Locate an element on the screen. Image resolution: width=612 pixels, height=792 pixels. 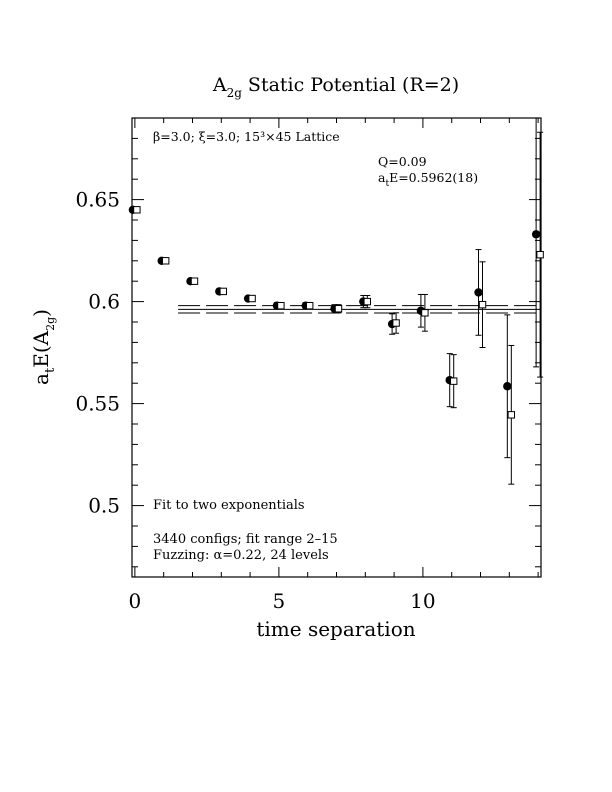
x-tick-label: 0 is located at coordinates (135, 601).